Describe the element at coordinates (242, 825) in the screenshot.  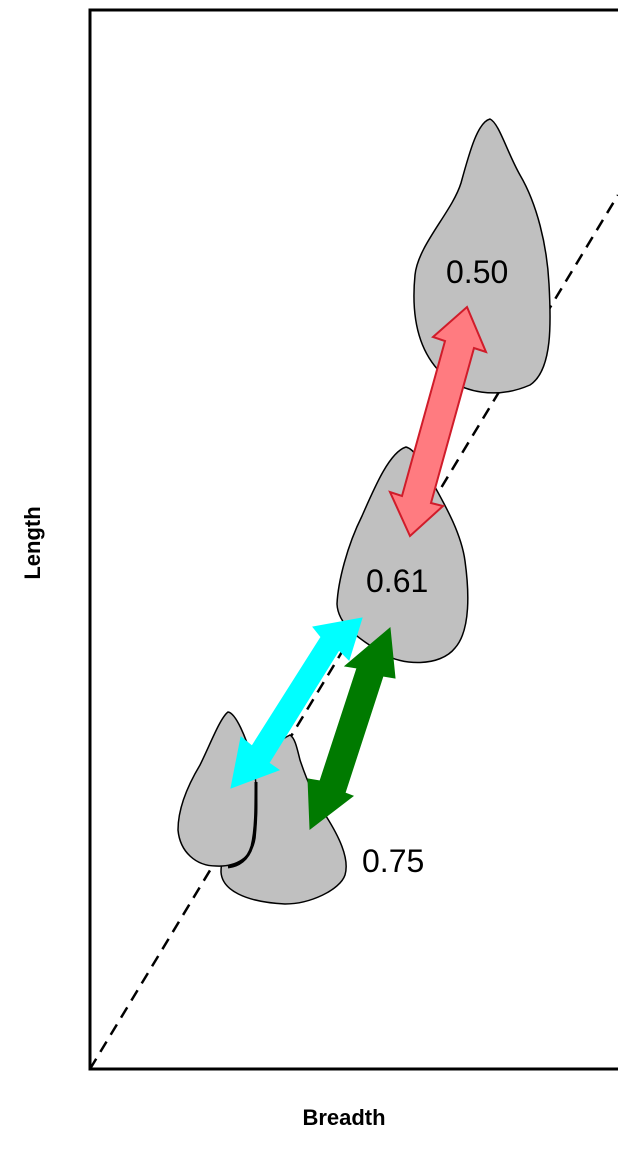
I see `tooth-shape-bottom-front-edge` at that location.